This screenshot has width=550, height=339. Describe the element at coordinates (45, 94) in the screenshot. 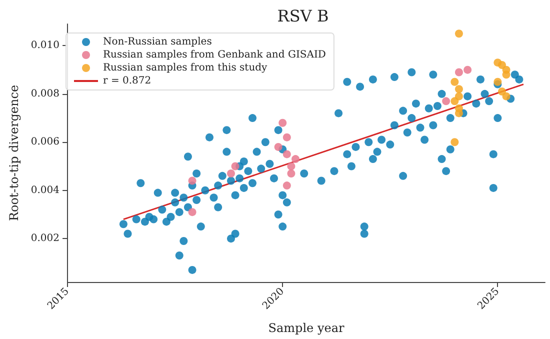

I see `y-tick-label: 0.008` at that location.